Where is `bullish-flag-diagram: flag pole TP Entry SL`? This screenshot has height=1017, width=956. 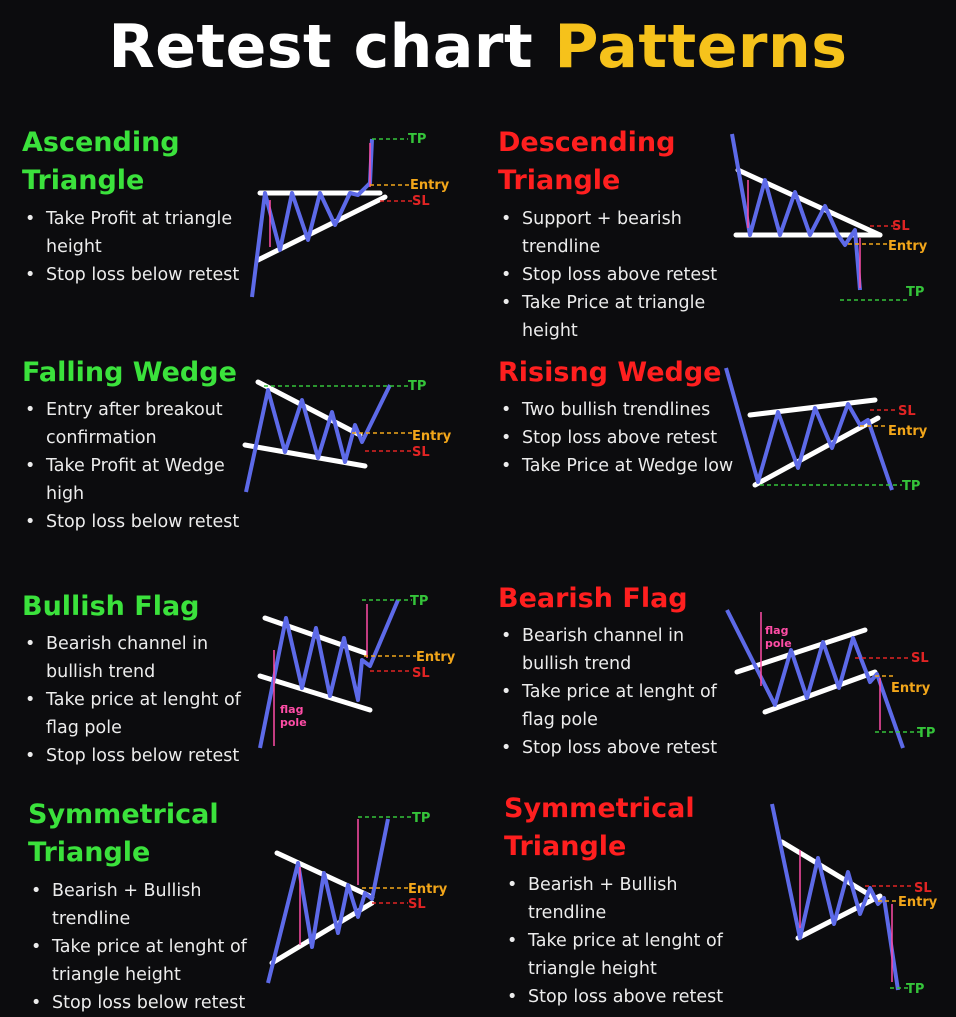 bullish-flag-diagram: flag pole TP Entry SL is located at coordinates (356, 671).